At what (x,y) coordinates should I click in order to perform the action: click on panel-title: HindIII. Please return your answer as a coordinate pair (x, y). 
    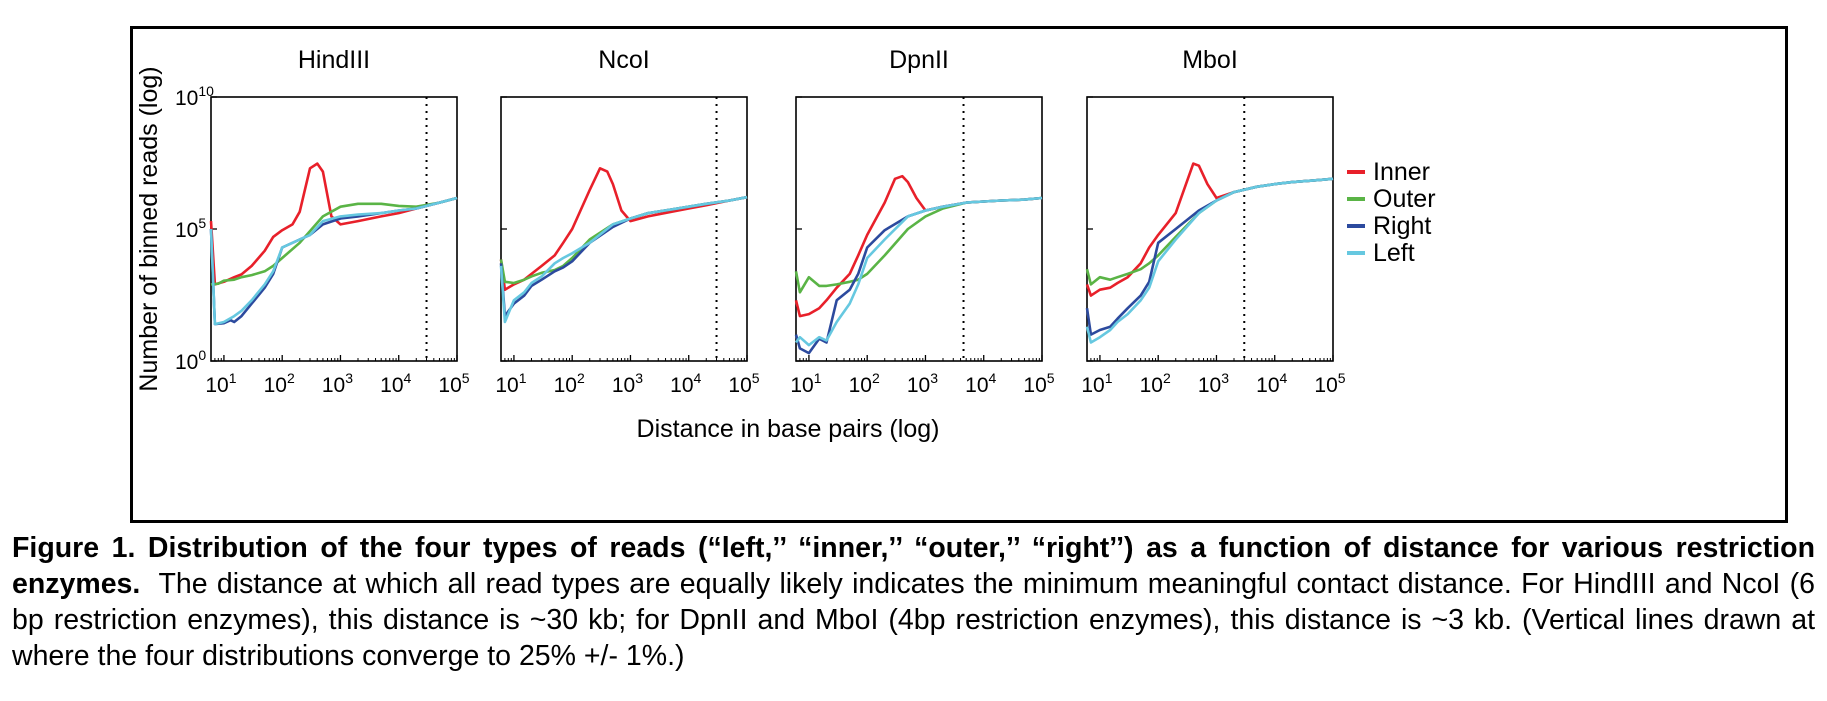
    Looking at the image, I should click on (334, 60).